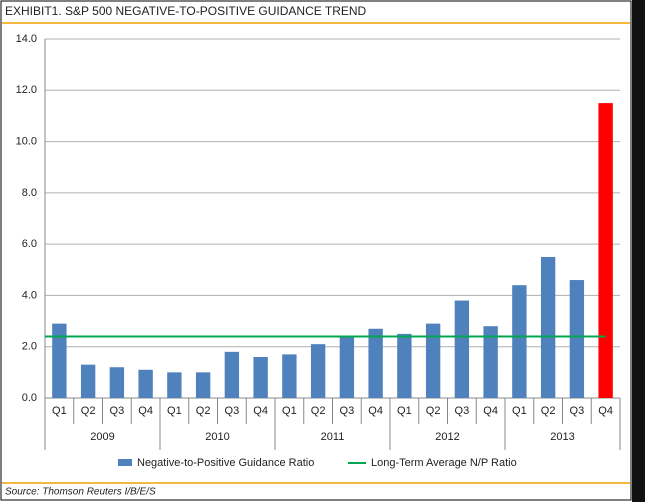  I want to click on source: Source: Thomson Reuters I/B/E/S, so click(80, 492).